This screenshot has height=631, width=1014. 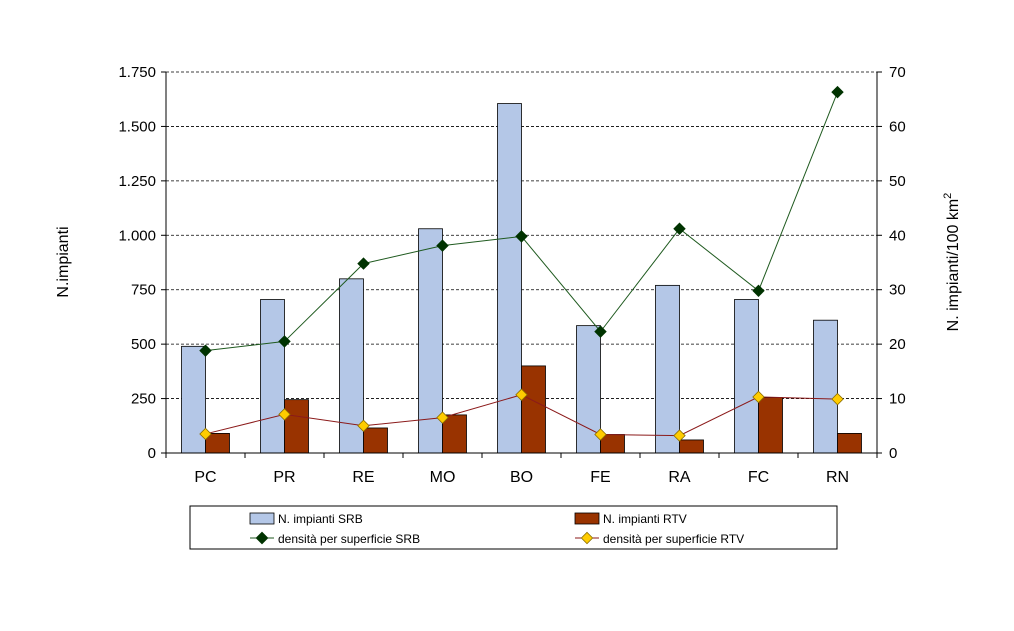 What do you see at coordinates (205, 434) in the screenshot?
I see `marker-rtv-density-pc` at bounding box center [205, 434].